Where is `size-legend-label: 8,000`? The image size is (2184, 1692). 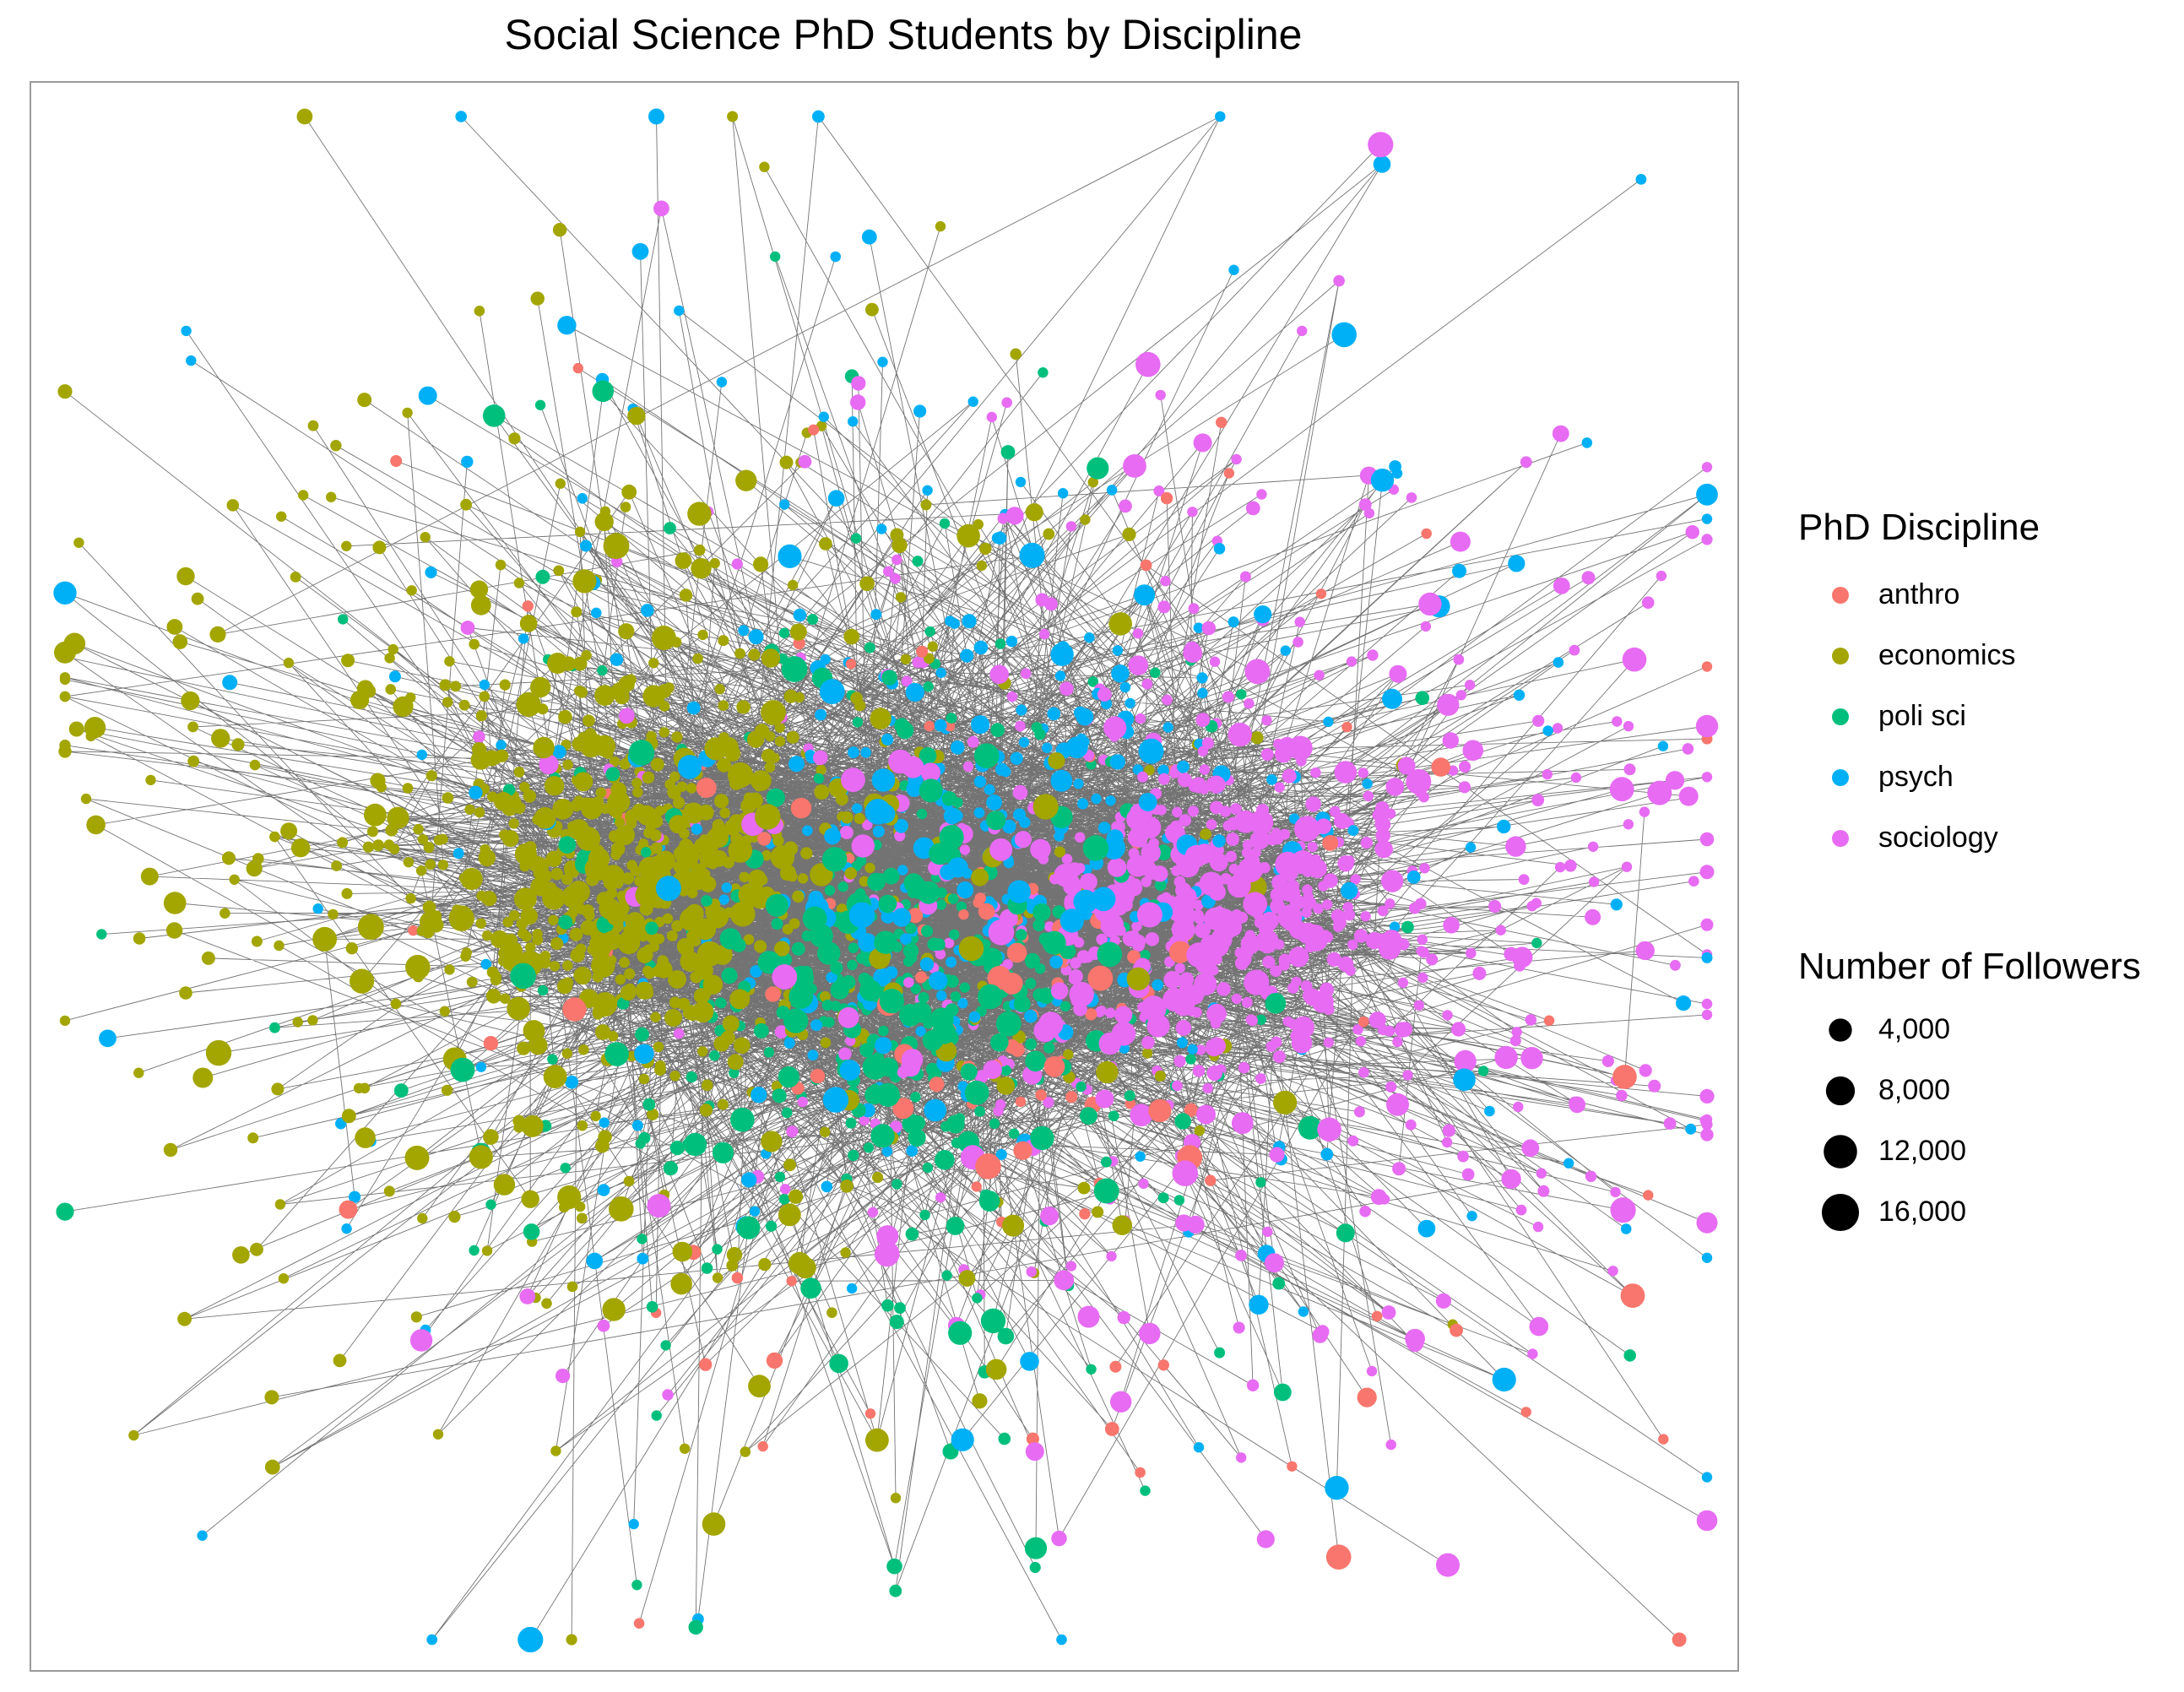 size-legend-label: 8,000 is located at coordinates (1914, 1090).